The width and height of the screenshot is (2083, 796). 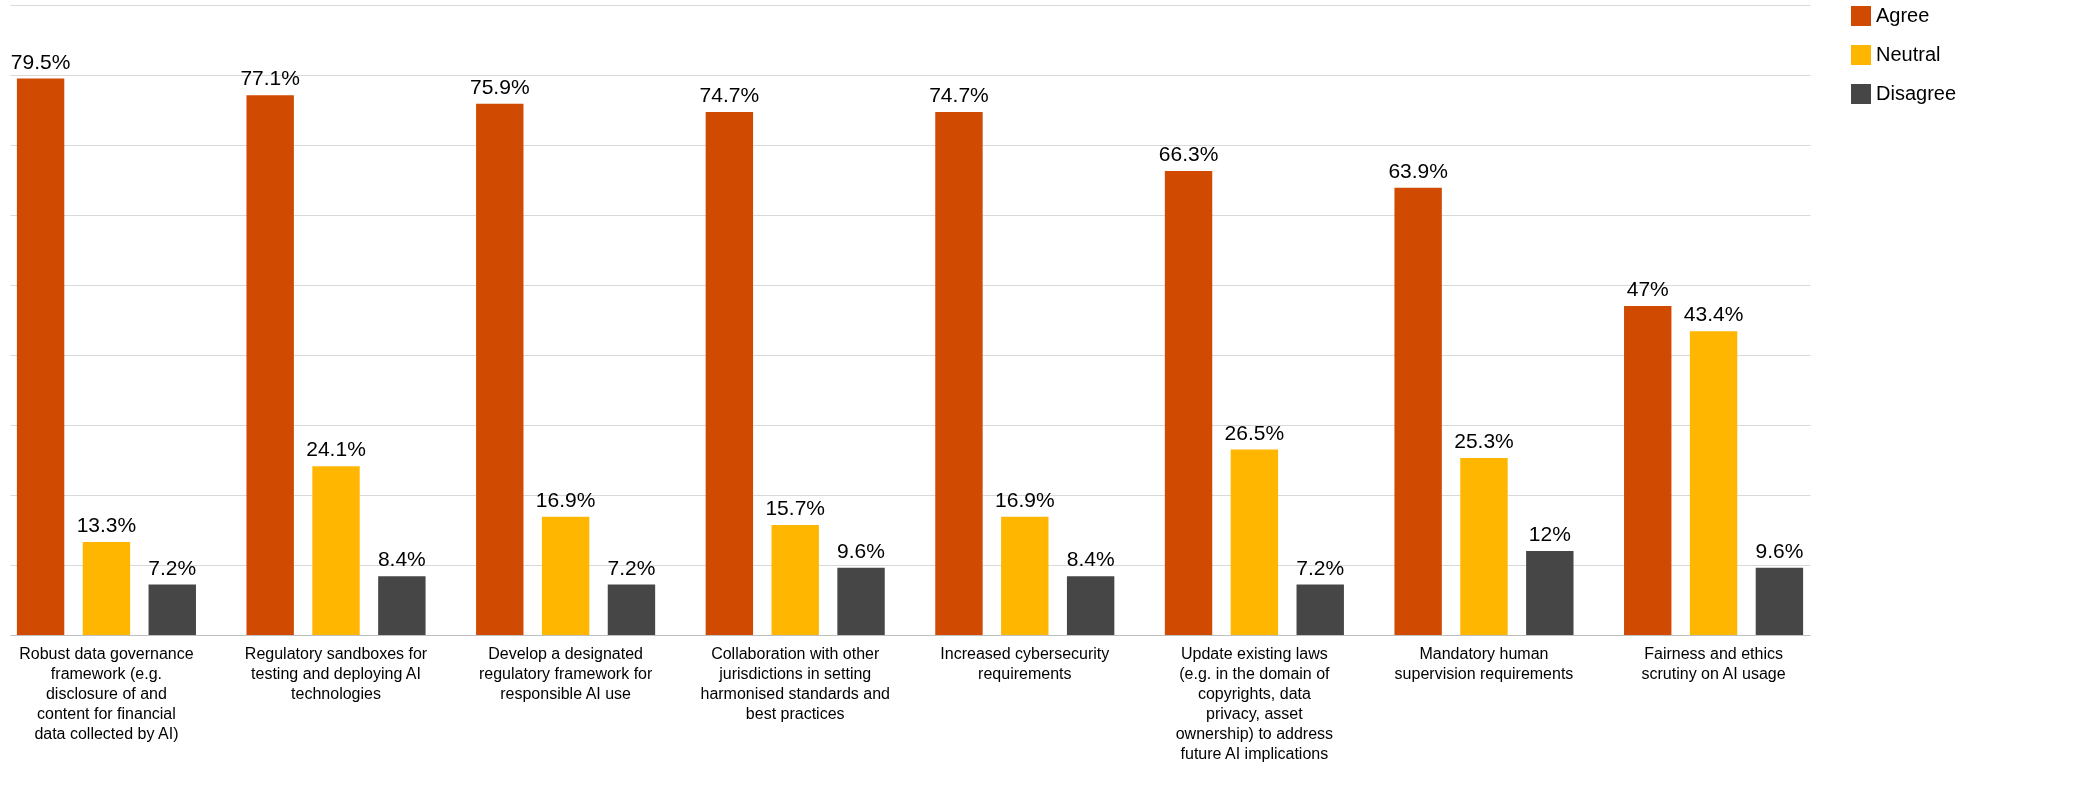 I want to click on data-label: 24.1%, so click(x=336, y=449).